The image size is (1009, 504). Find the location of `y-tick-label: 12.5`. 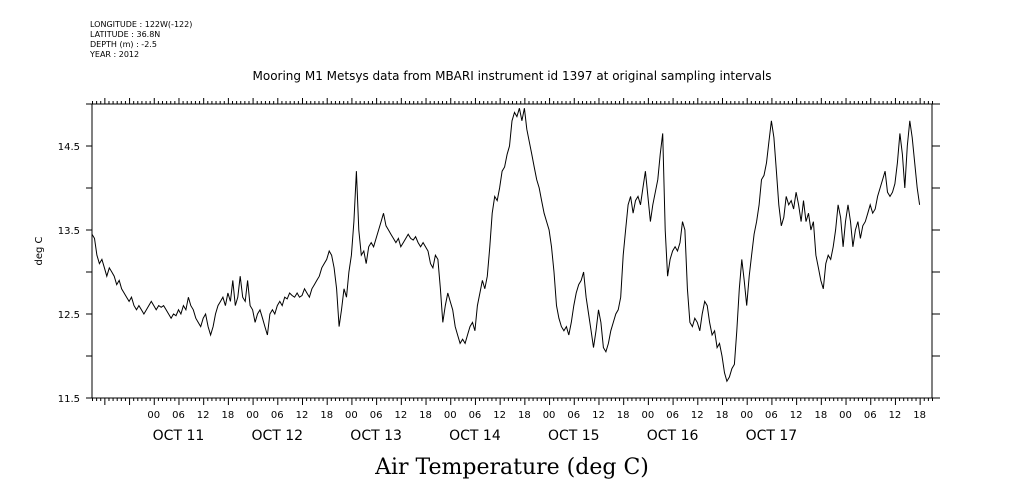

y-tick-label: 12.5 is located at coordinates (69, 315).